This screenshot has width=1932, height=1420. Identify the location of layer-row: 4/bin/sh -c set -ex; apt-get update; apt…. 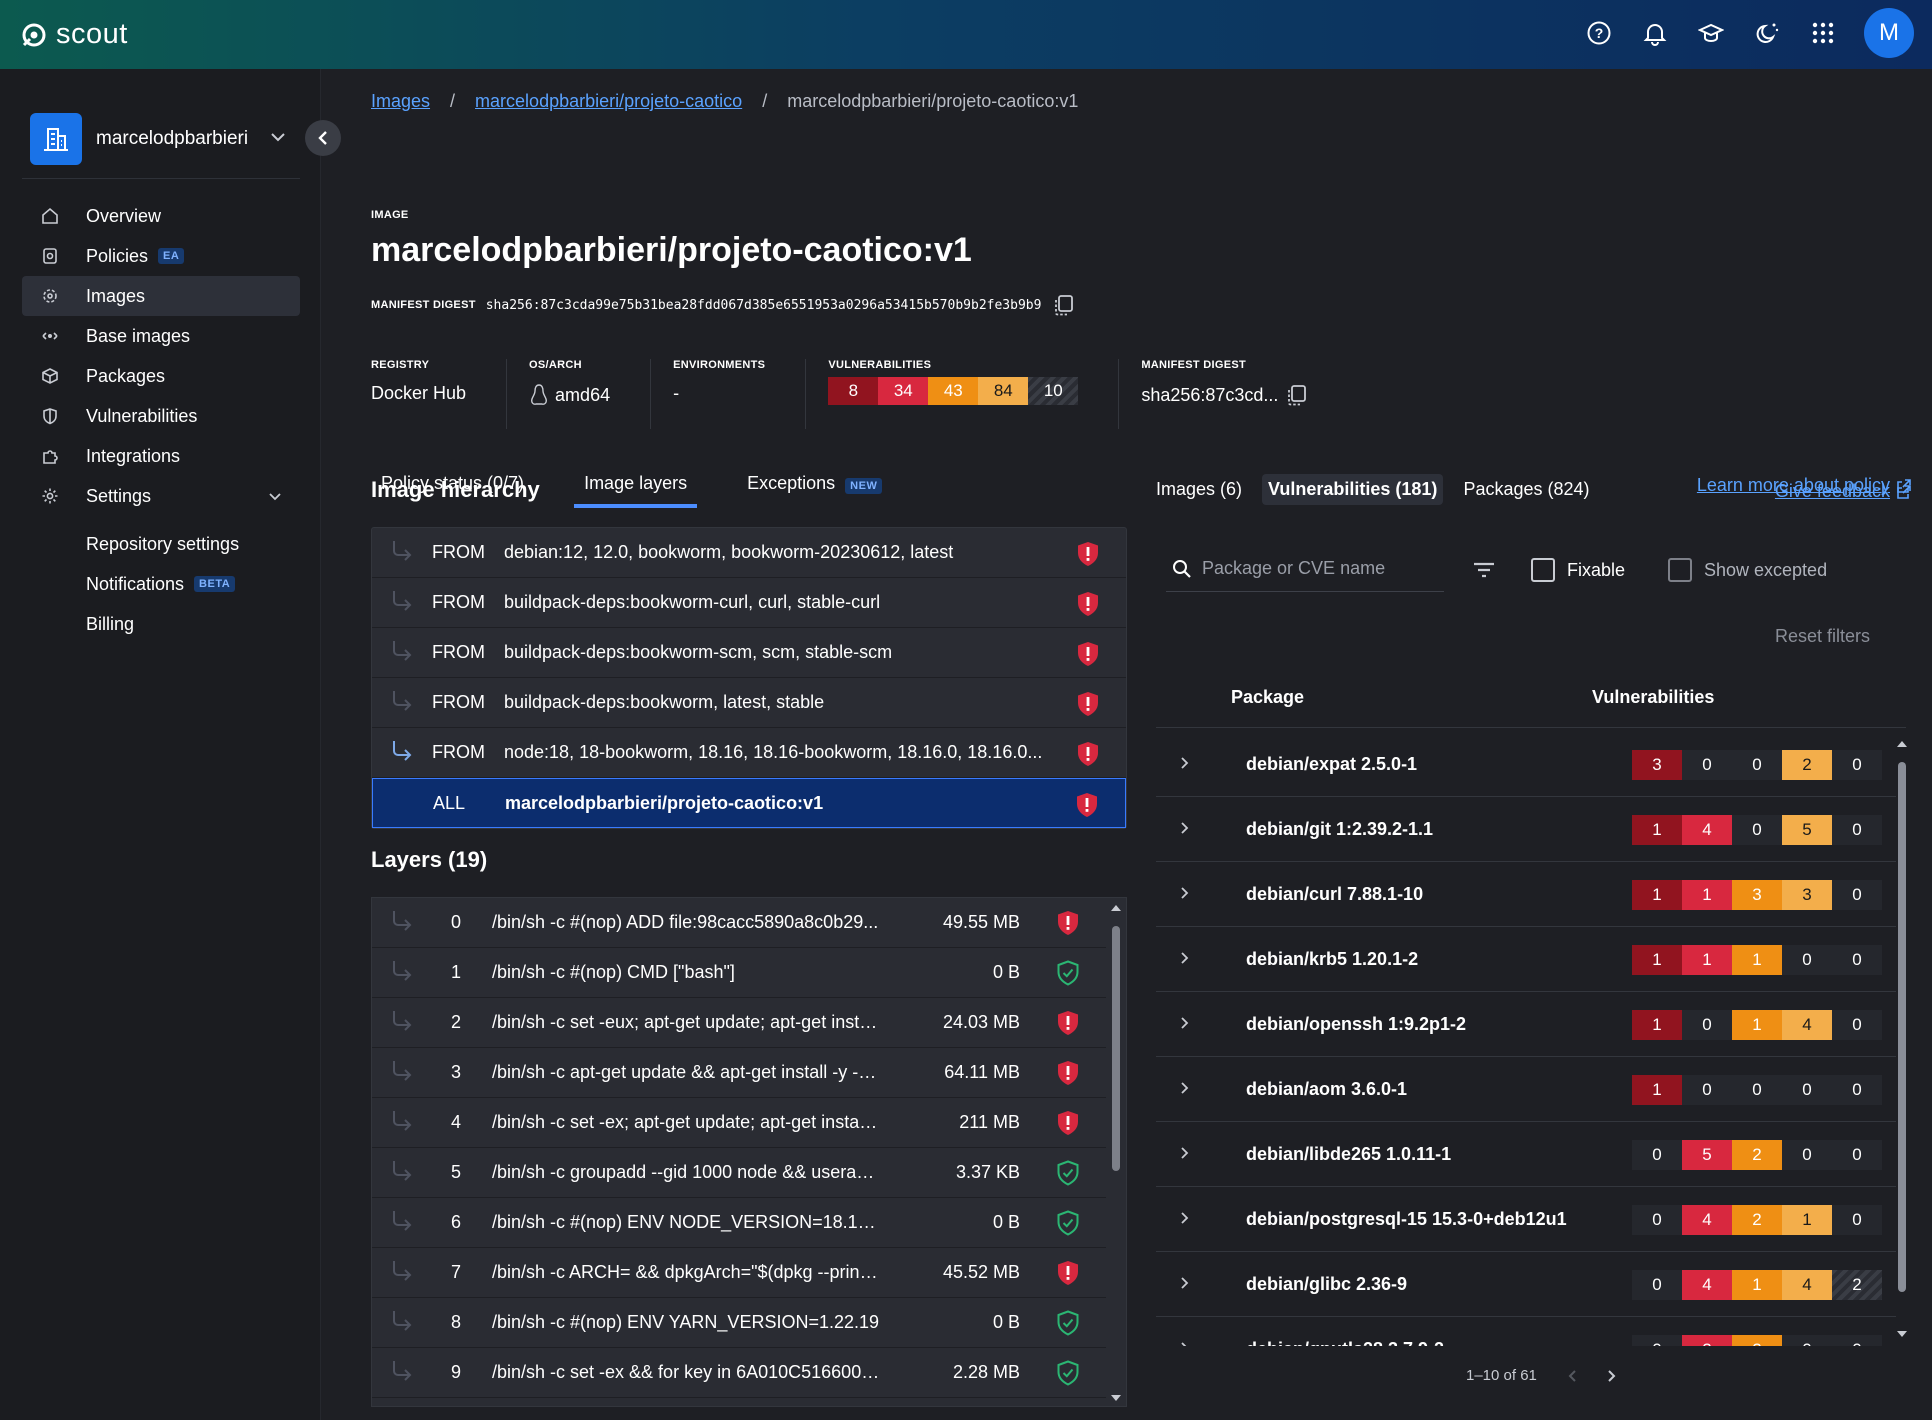
(749, 1123).